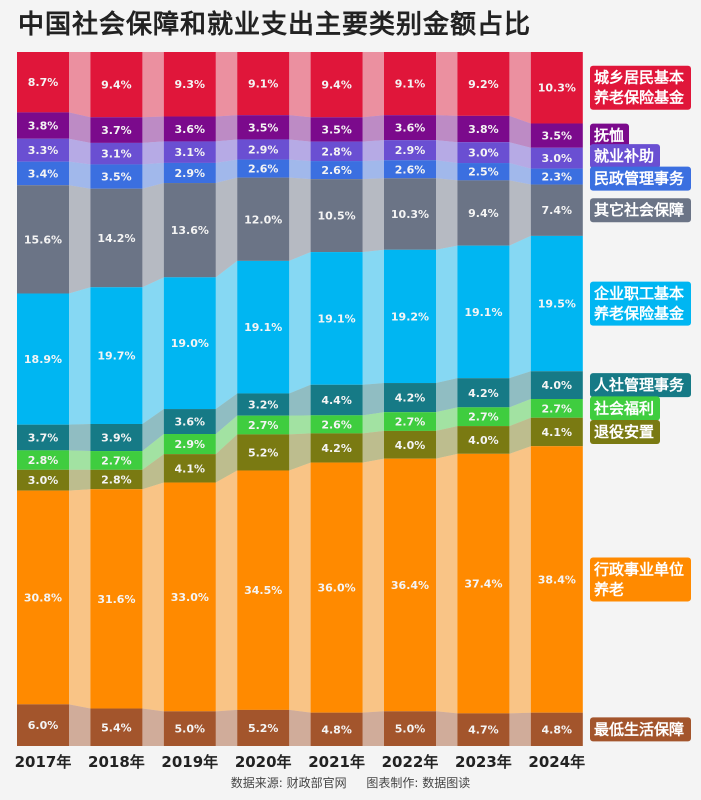 Image resolution: width=701 pixels, height=800 pixels. I want to click on legend-label: 社会福利, so click(623, 408).